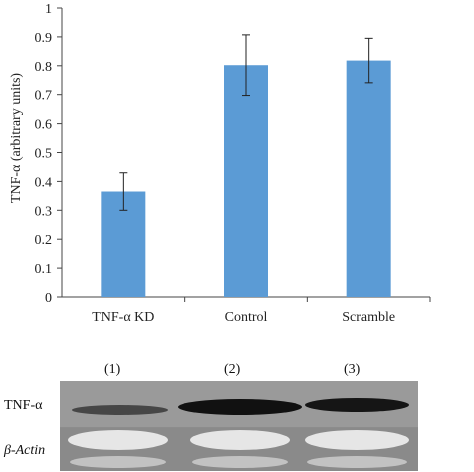 The width and height of the screenshot is (474, 472). I want to click on y-tick-label: 0.8, so click(44, 67).